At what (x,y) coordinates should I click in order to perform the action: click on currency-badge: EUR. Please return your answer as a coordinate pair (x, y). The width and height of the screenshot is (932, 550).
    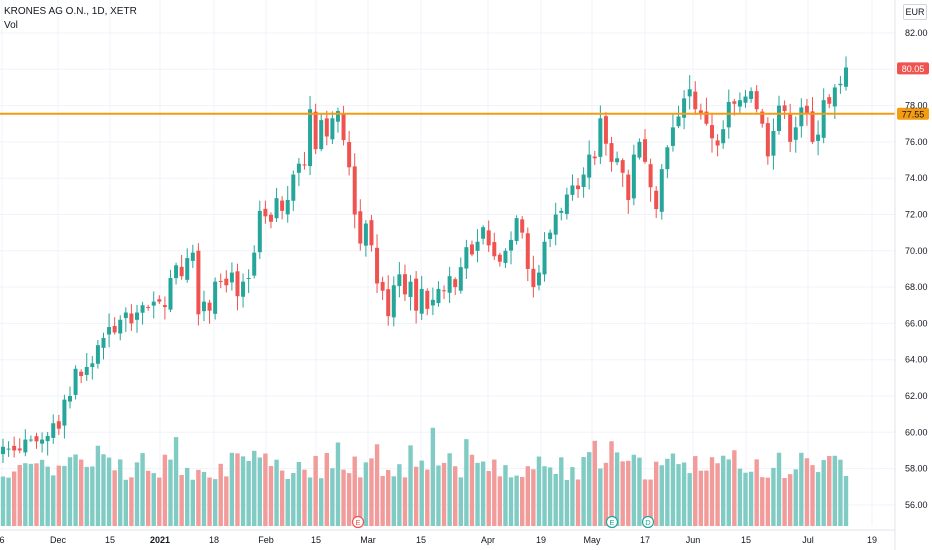
    Looking at the image, I should click on (915, 12).